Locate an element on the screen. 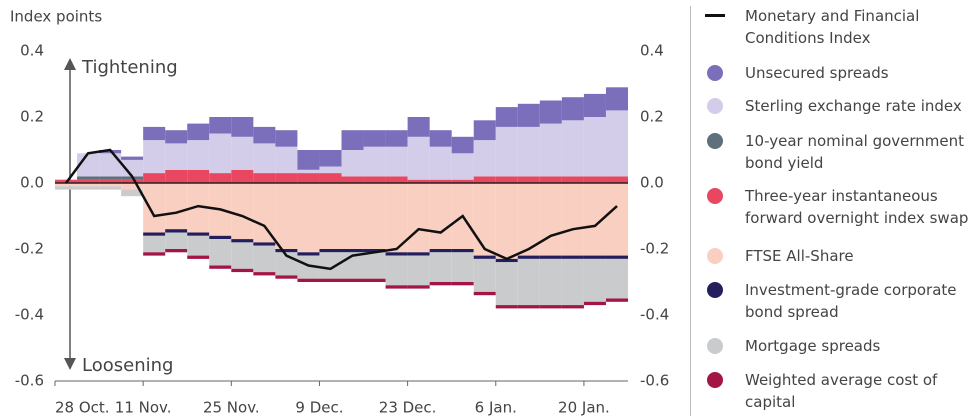 The height and width of the screenshot is (418, 976). legend-label: Sterling exchange rate index is located at coordinates (853, 106).